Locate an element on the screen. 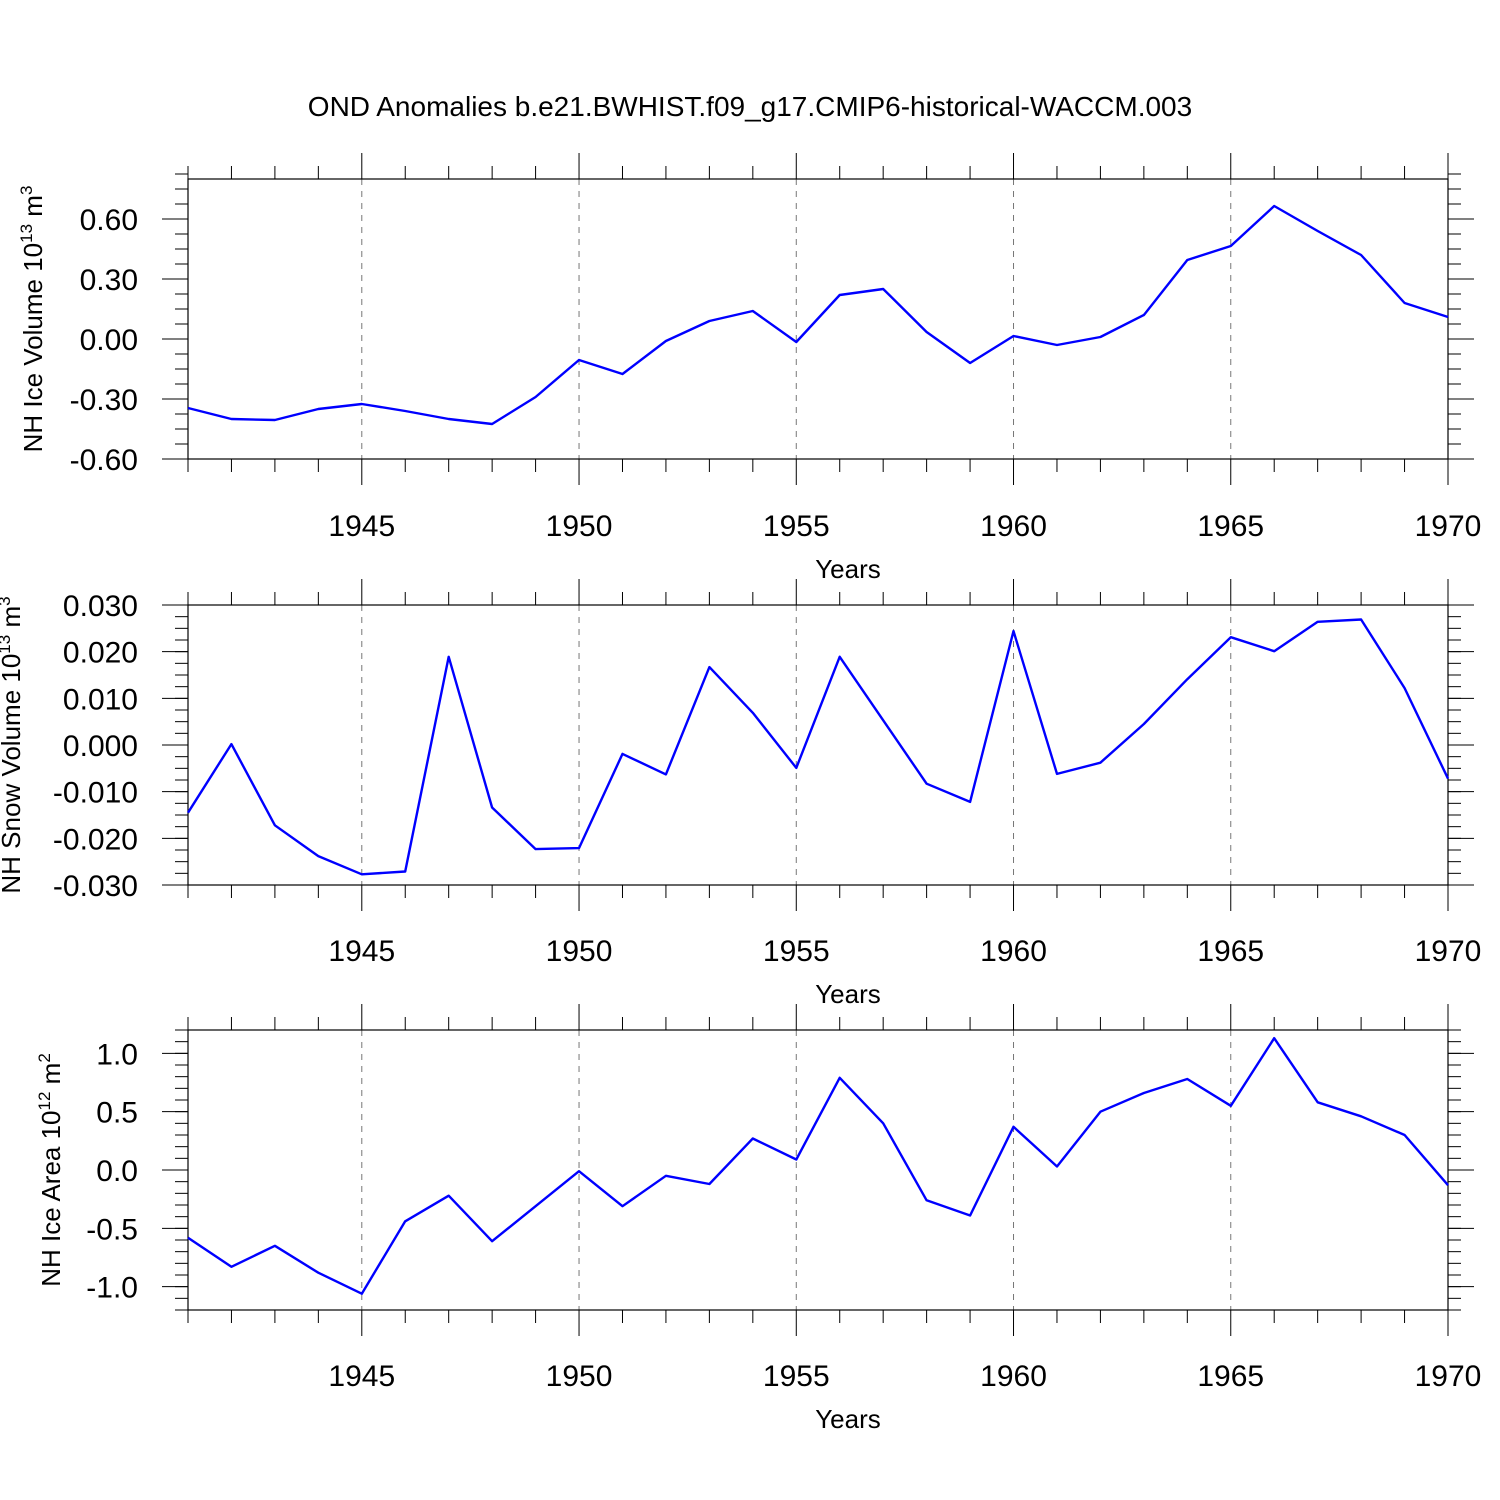 Image resolution: width=1500 pixels, height=1500 pixels. y-tick-label: 0.5 is located at coordinates (117, 1113).